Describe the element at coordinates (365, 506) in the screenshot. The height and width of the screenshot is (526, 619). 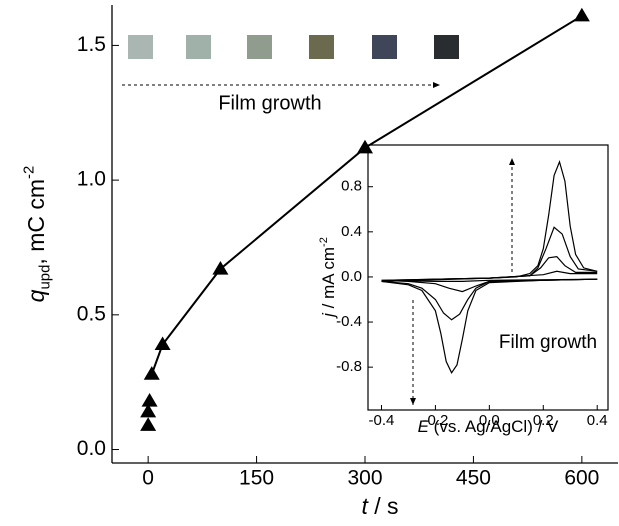
I see `label-var: t` at that location.